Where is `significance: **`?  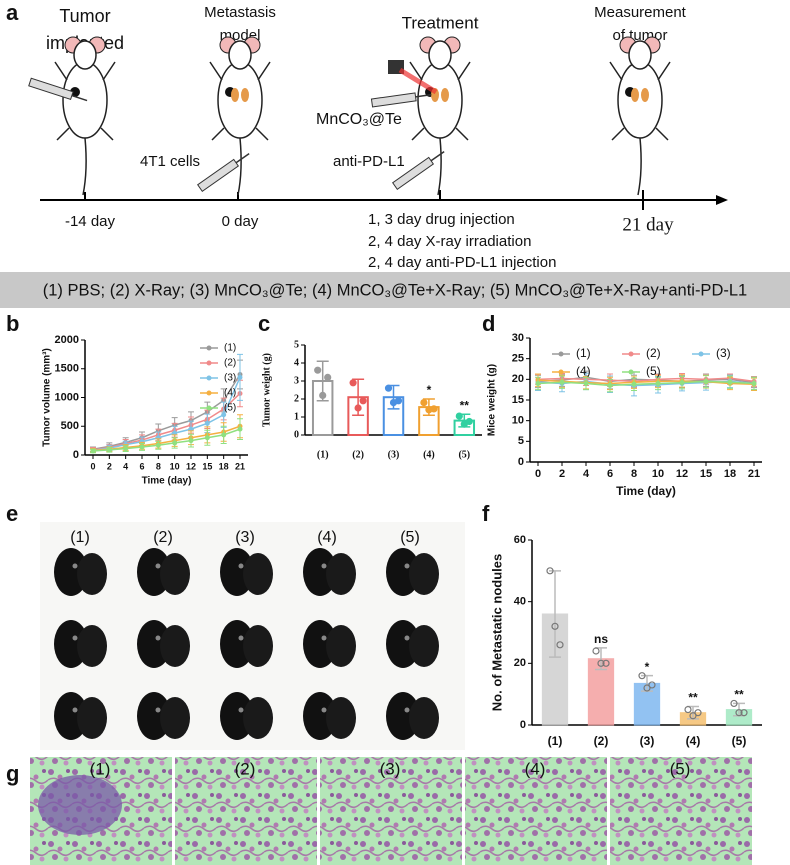 significance: ** is located at coordinates (465, 405).